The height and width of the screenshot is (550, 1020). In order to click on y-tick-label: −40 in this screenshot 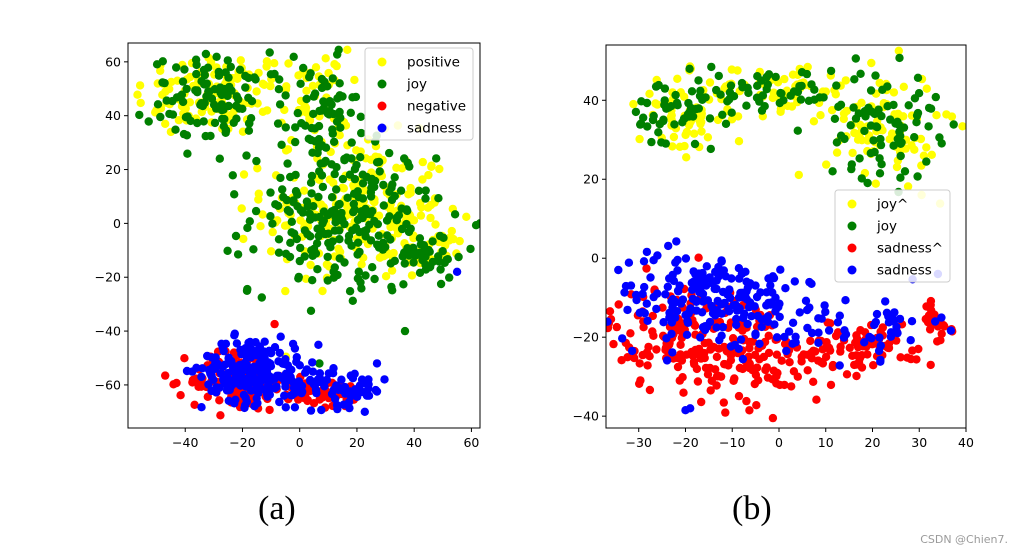, I will do `click(108, 331)`.